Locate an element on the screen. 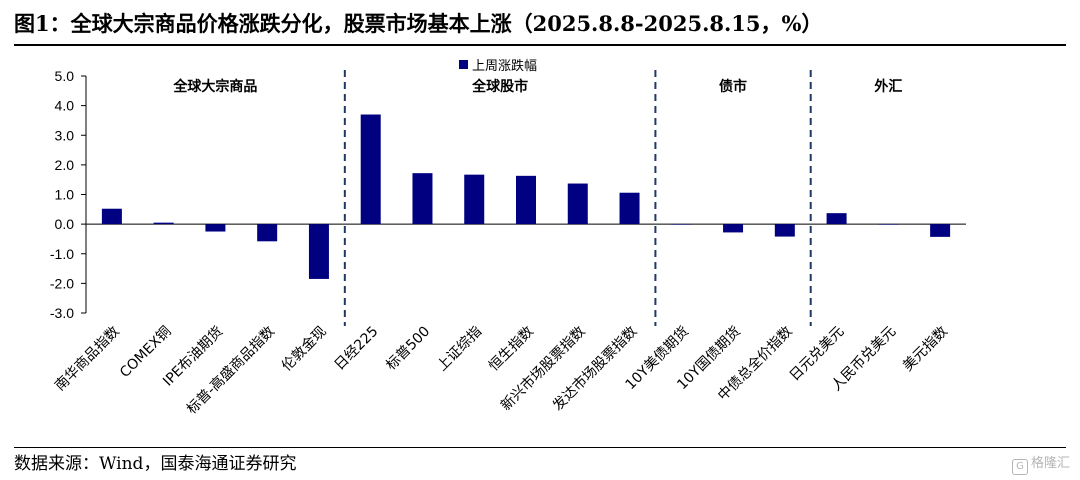 Image resolution: width=1080 pixels, height=480 pixels. y-tick-label: 3.0 is located at coordinates (65, 135).